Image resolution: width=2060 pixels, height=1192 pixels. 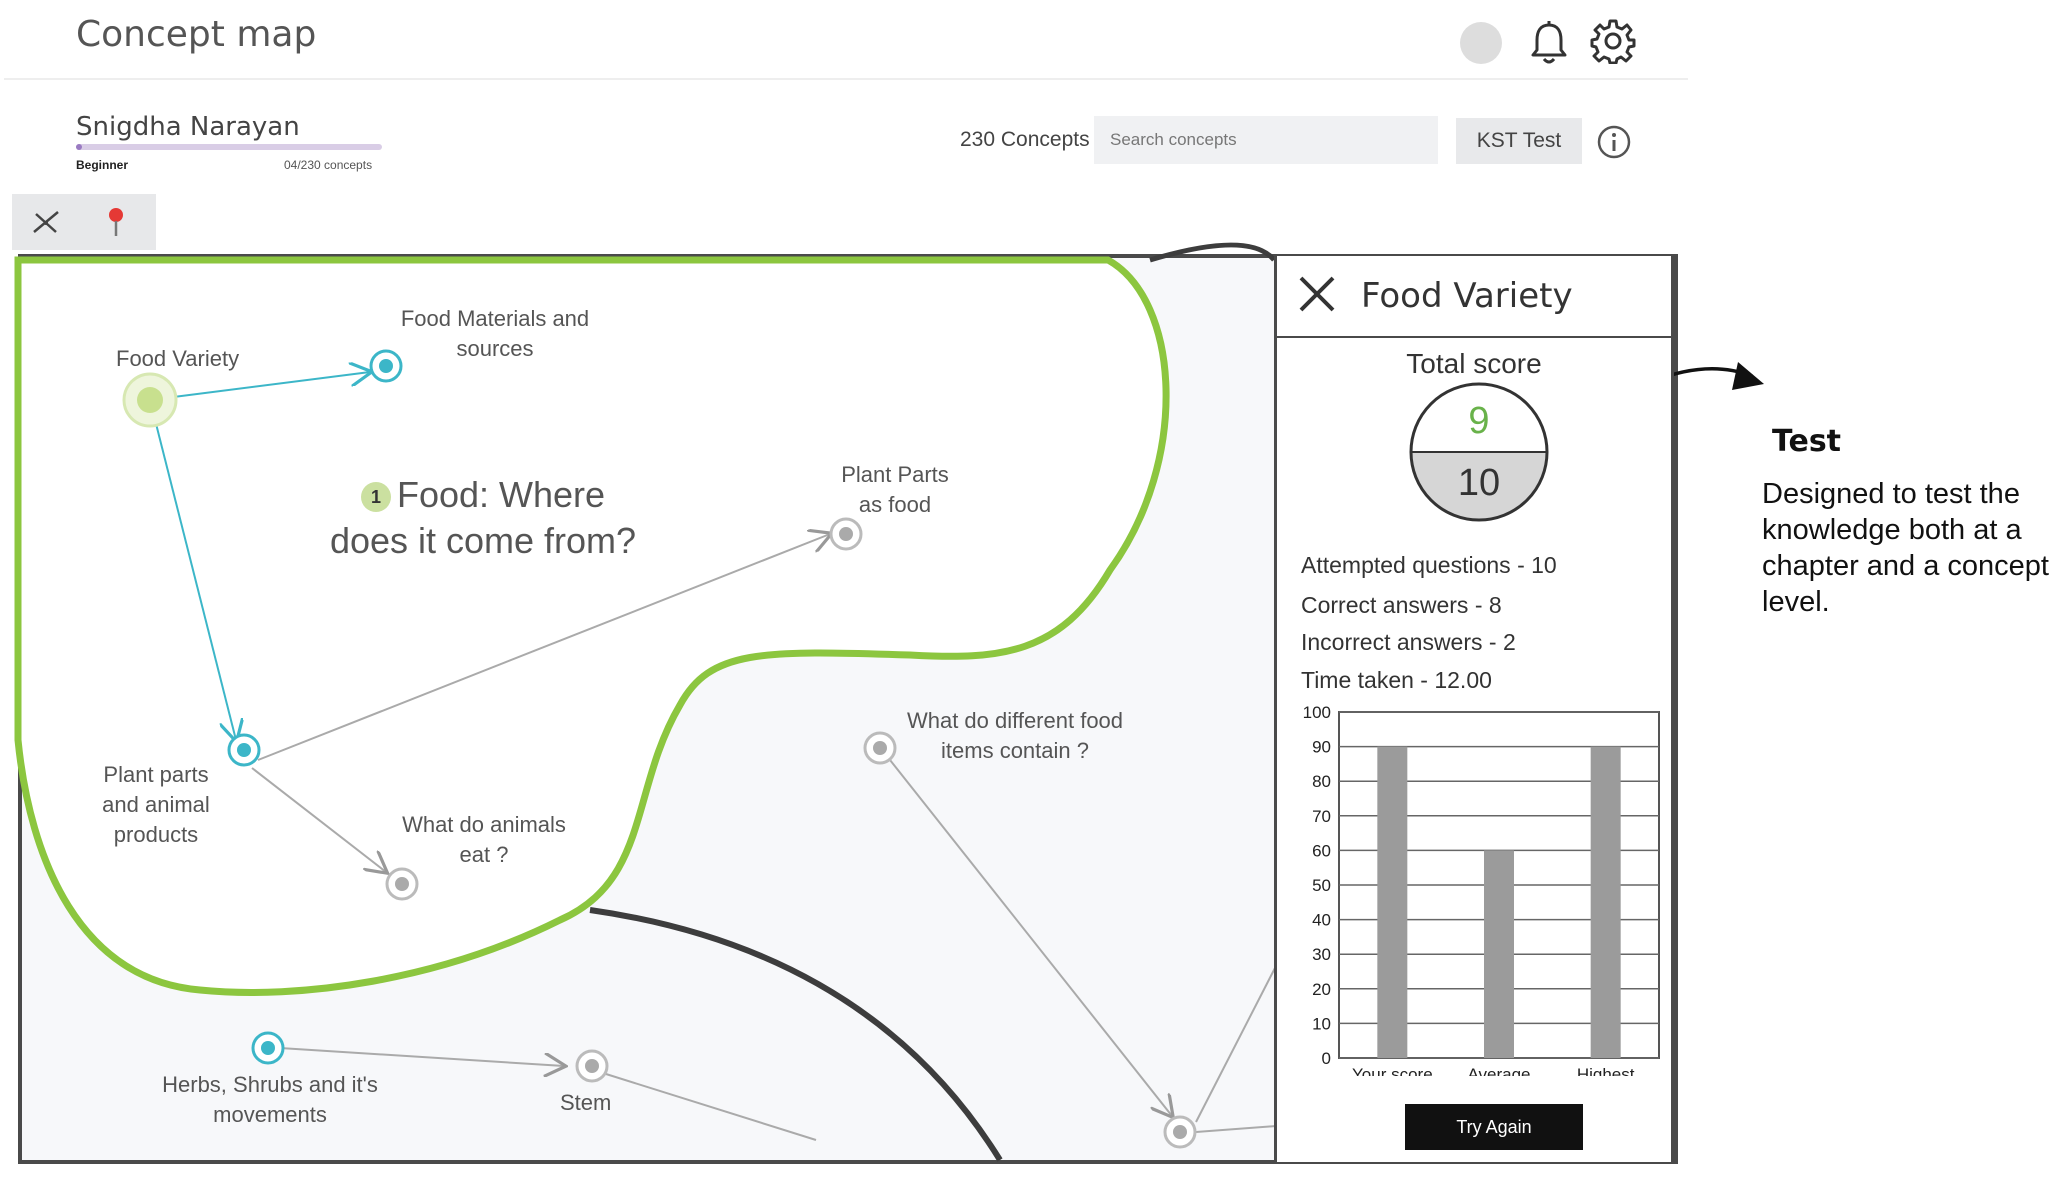 I want to click on node-plant-parts-food-core, so click(x=846, y=534).